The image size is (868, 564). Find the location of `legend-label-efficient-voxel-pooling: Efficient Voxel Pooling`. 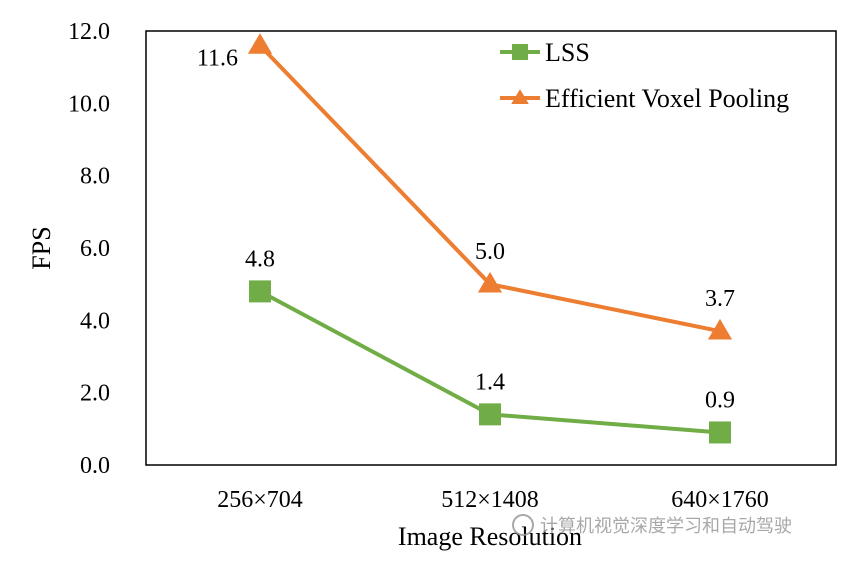

legend-label-efficient-voxel-pooling: Efficient Voxel Pooling is located at coordinates (667, 98).